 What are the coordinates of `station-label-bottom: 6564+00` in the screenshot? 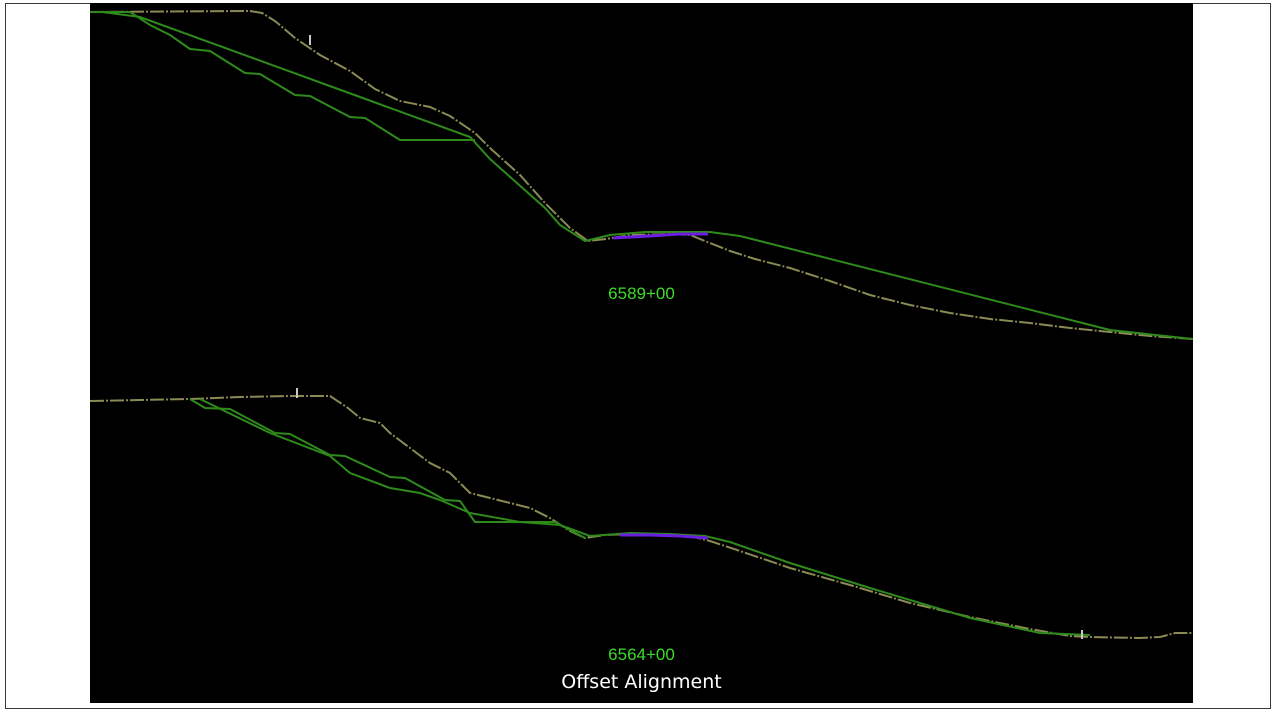 It's located at (641, 654).